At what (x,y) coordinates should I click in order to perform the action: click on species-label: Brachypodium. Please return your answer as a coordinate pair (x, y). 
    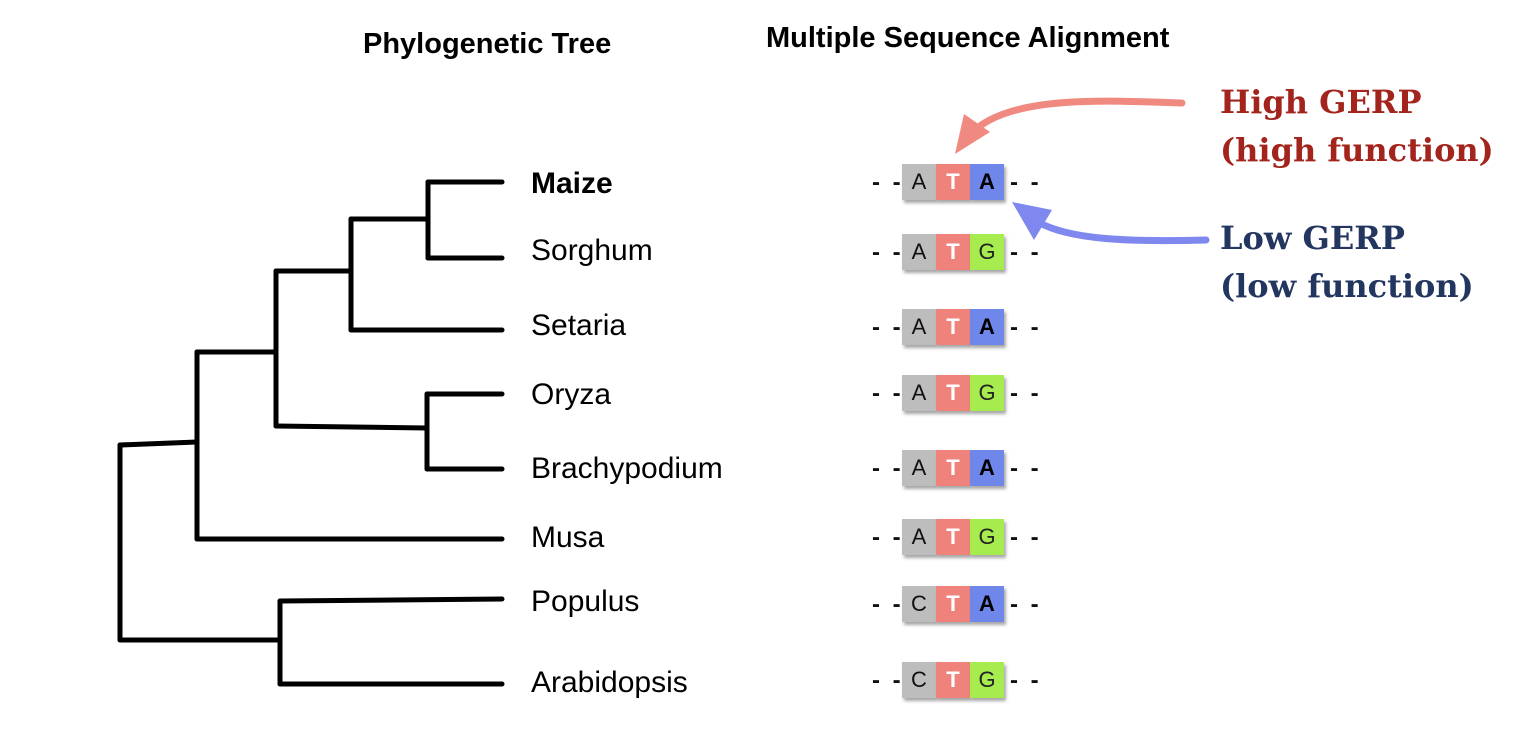
    Looking at the image, I should click on (627, 468).